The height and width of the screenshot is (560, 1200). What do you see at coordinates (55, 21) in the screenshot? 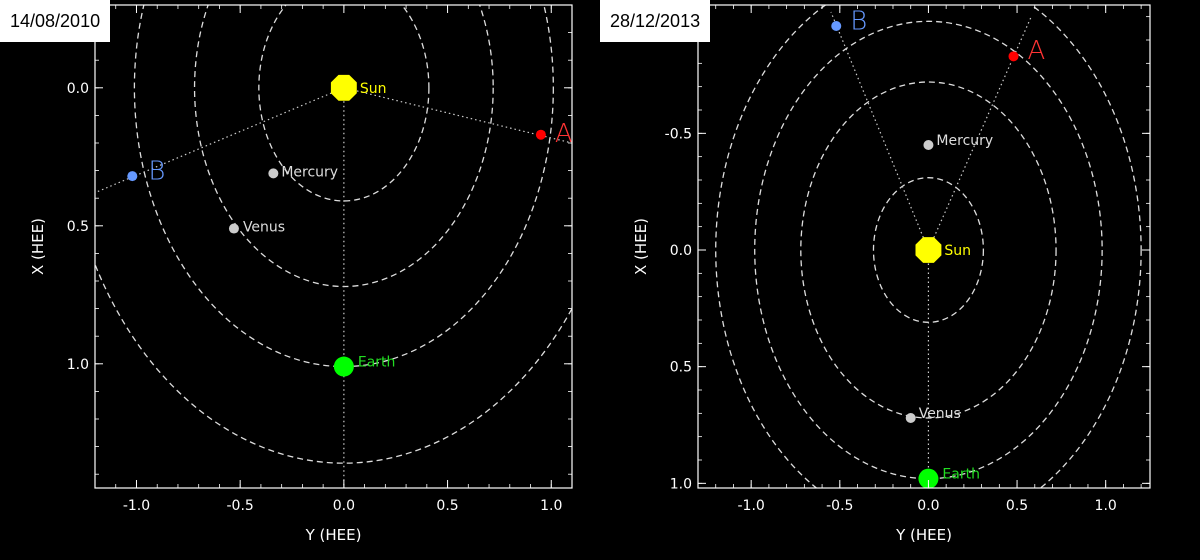
I see `date-label-left: 14/08/2010` at bounding box center [55, 21].